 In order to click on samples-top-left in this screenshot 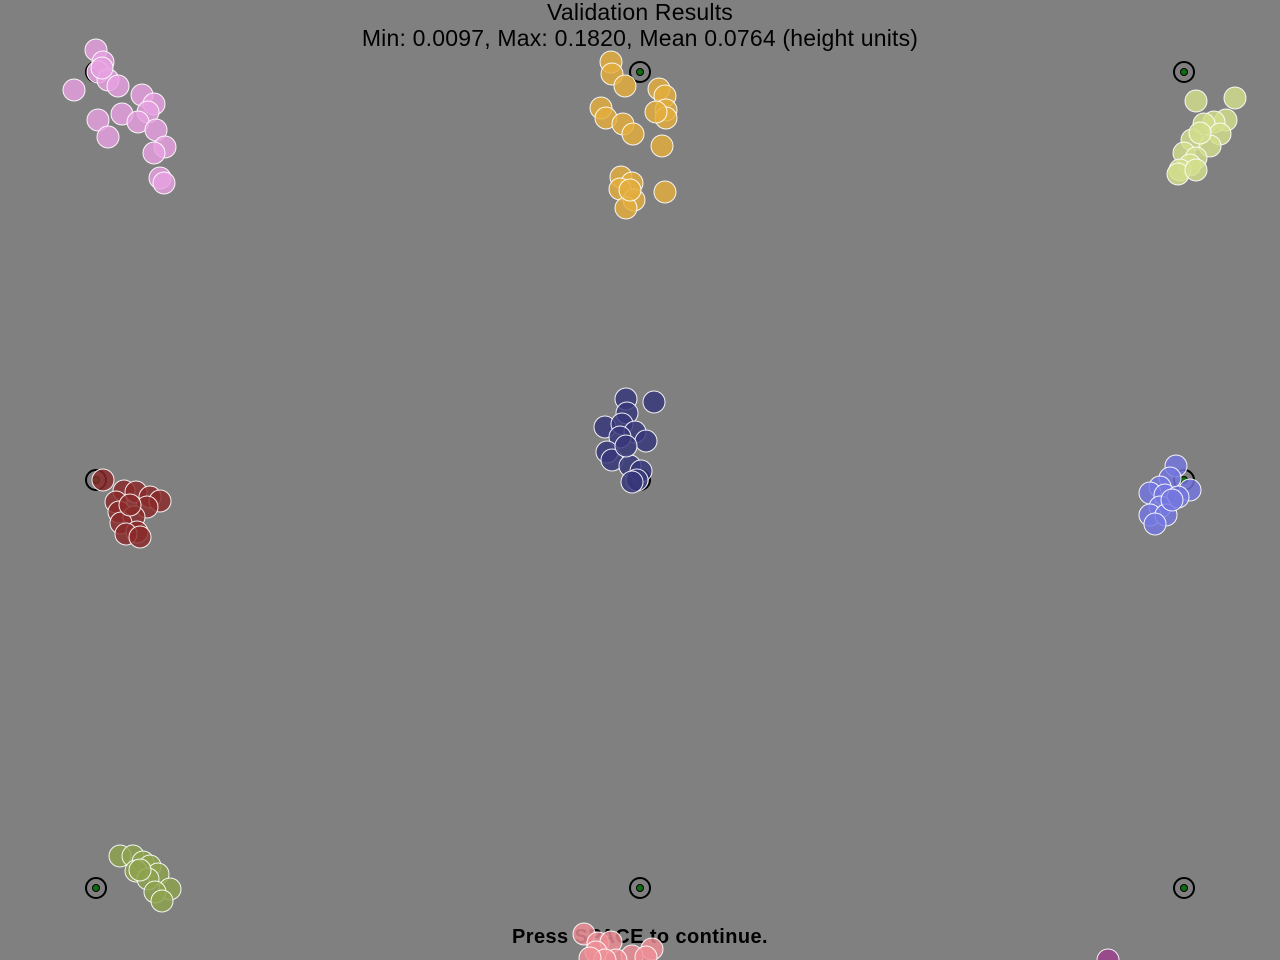, I will do `click(119, 116)`.